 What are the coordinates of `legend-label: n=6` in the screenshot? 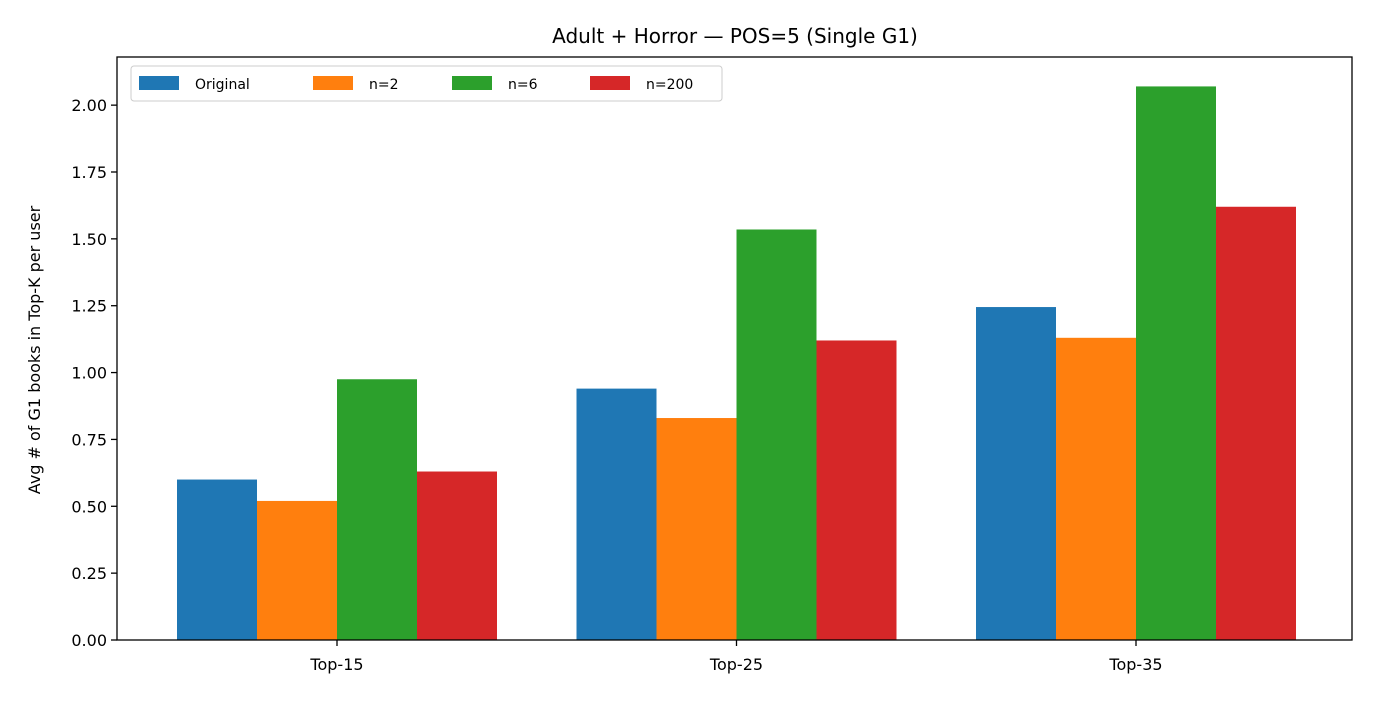 It's located at (523, 85).